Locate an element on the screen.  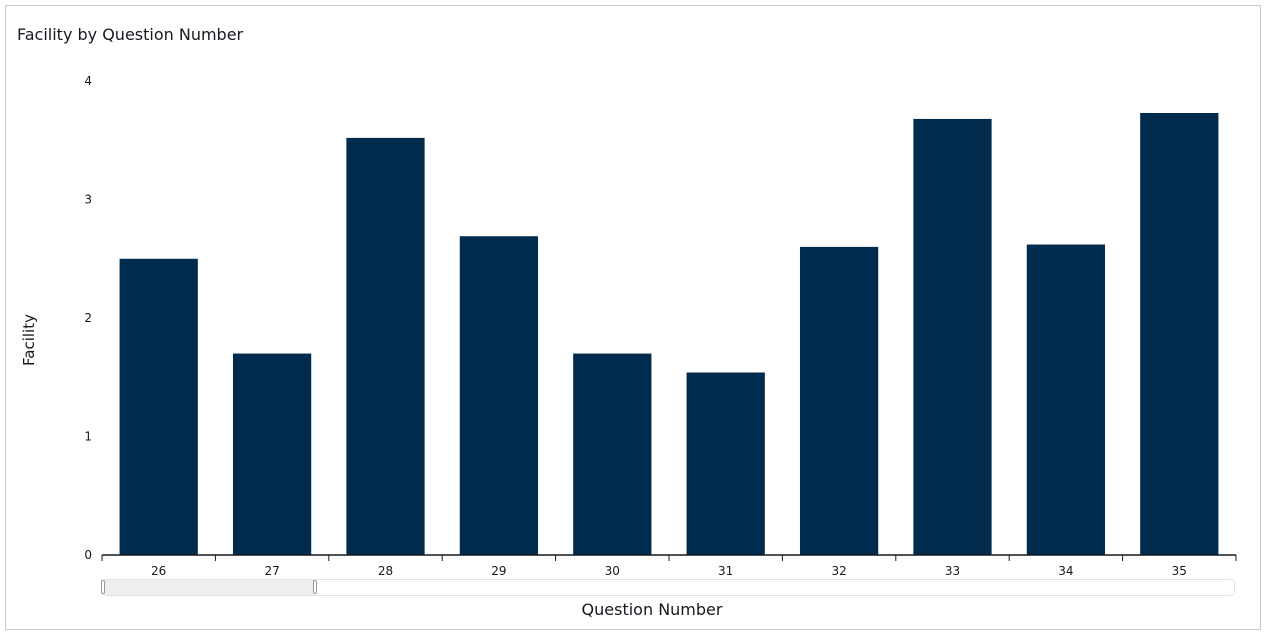
x-tick-label: 26 is located at coordinates (158, 571).